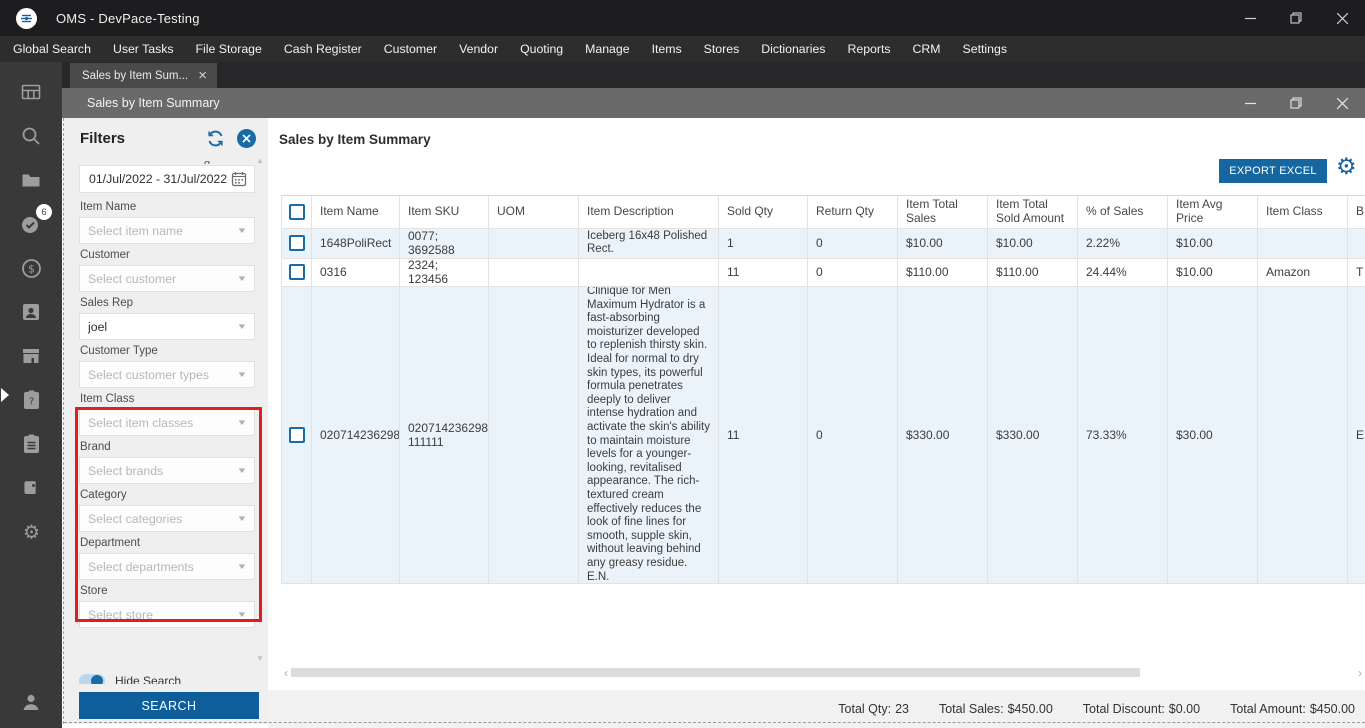  I want to click on clear-filters-icon, so click(246, 138).